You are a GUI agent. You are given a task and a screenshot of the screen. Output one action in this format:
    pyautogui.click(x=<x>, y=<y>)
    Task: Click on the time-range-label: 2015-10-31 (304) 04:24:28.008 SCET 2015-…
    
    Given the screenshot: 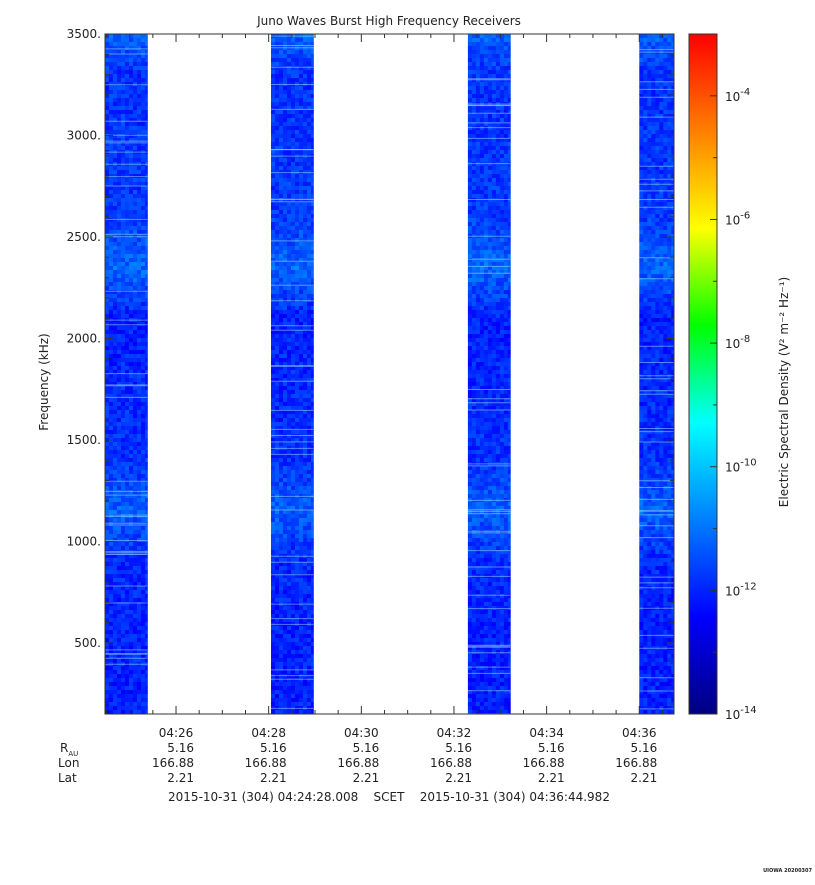 What is the action you would take?
    pyautogui.click(x=389, y=797)
    